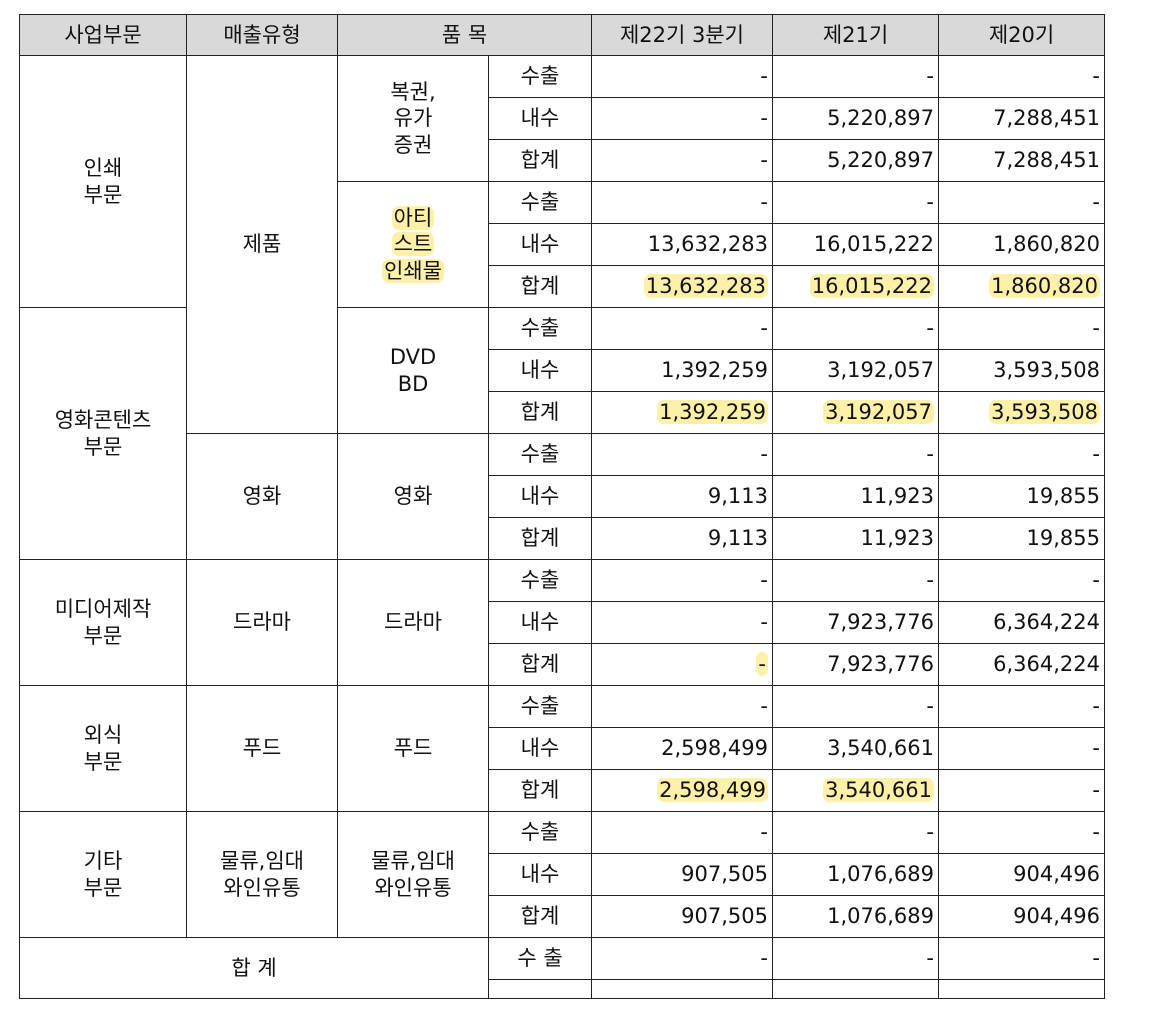 This screenshot has height=1010, width=1152. Describe the element at coordinates (413, 370) in the screenshot. I see `item-dvd-bd: DVD BD` at that location.